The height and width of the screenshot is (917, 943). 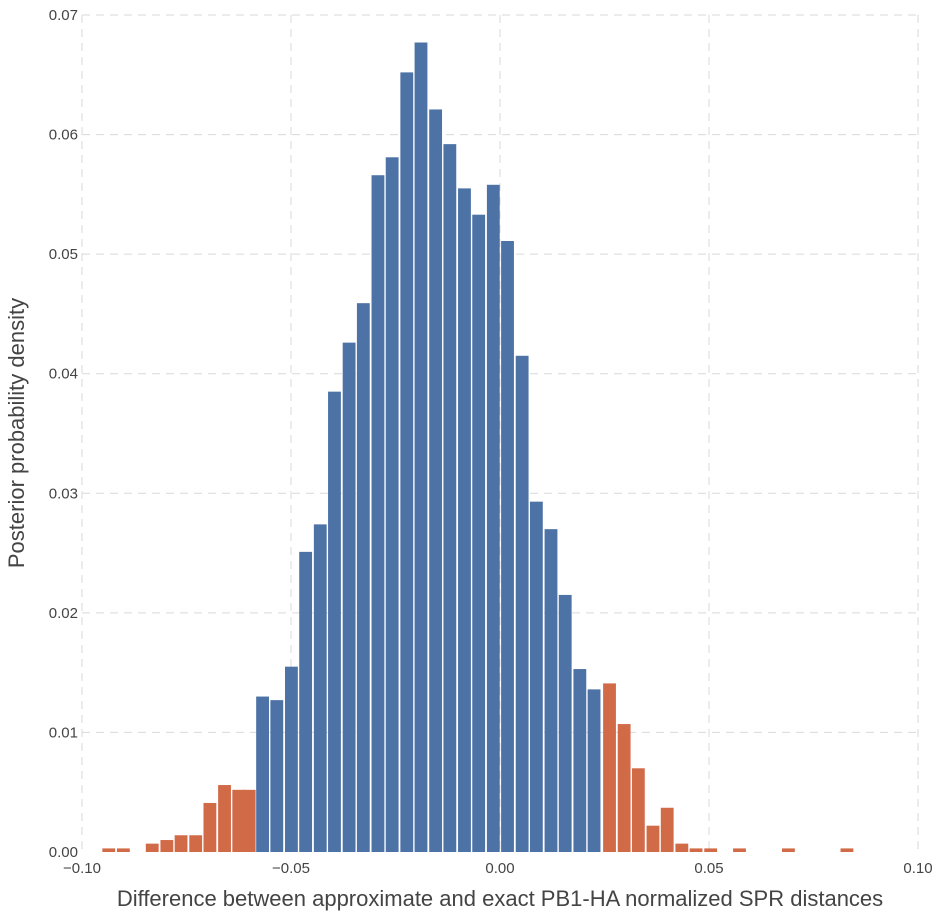 What do you see at coordinates (63, 613) in the screenshot?
I see `y-tick-label: 0.02` at bounding box center [63, 613].